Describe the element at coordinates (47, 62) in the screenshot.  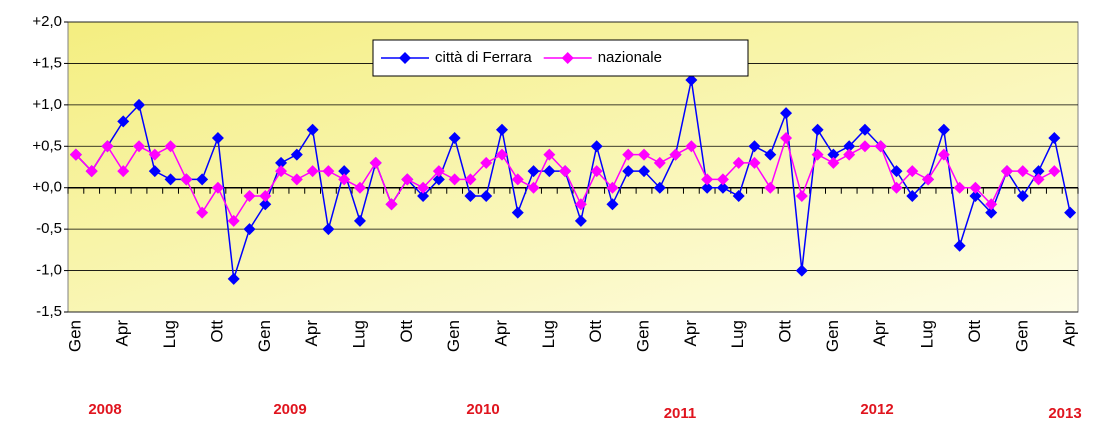
I see `y-tick-label: +1,5` at that location.